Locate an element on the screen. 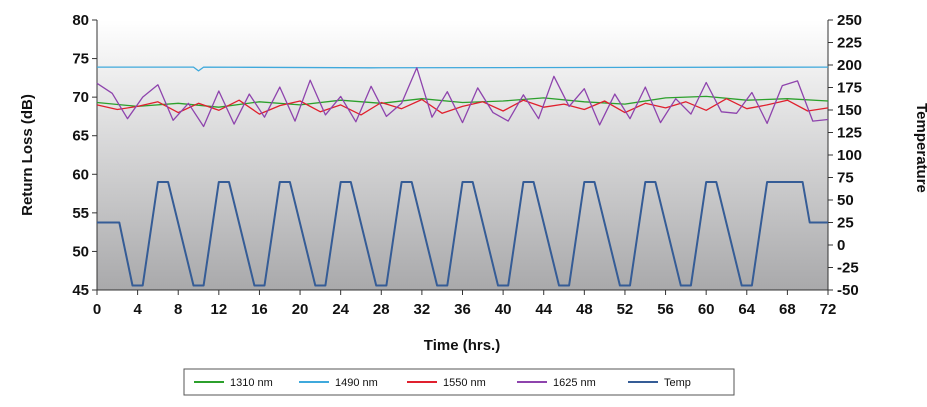 The image size is (927, 407). y2-tick-label: 75 is located at coordinates (845, 178).